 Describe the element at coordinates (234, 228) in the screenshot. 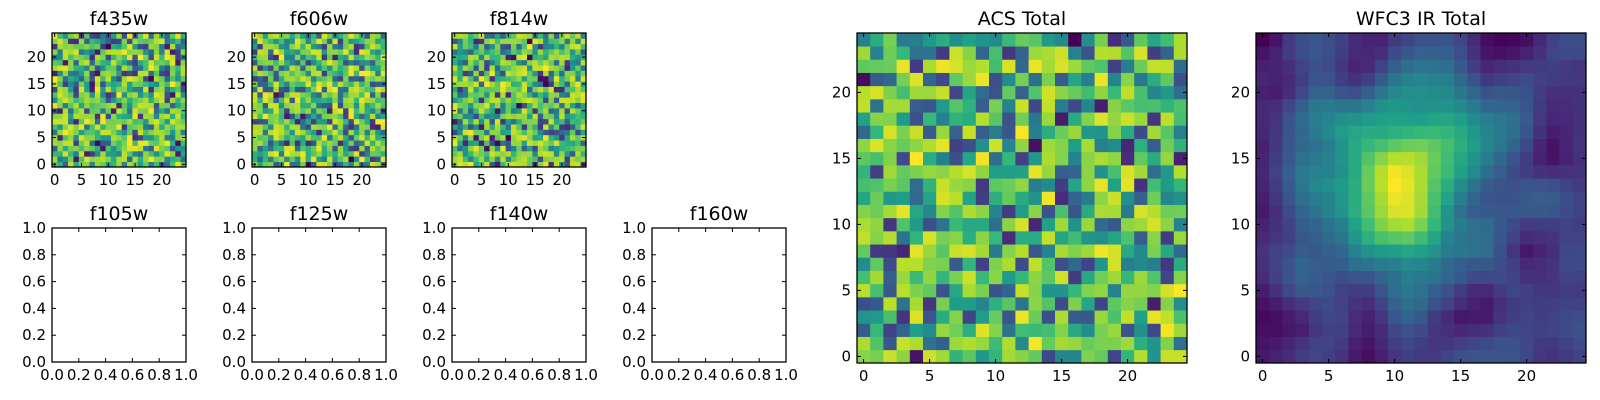

I see `y-tick-label: 1.0` at that location.